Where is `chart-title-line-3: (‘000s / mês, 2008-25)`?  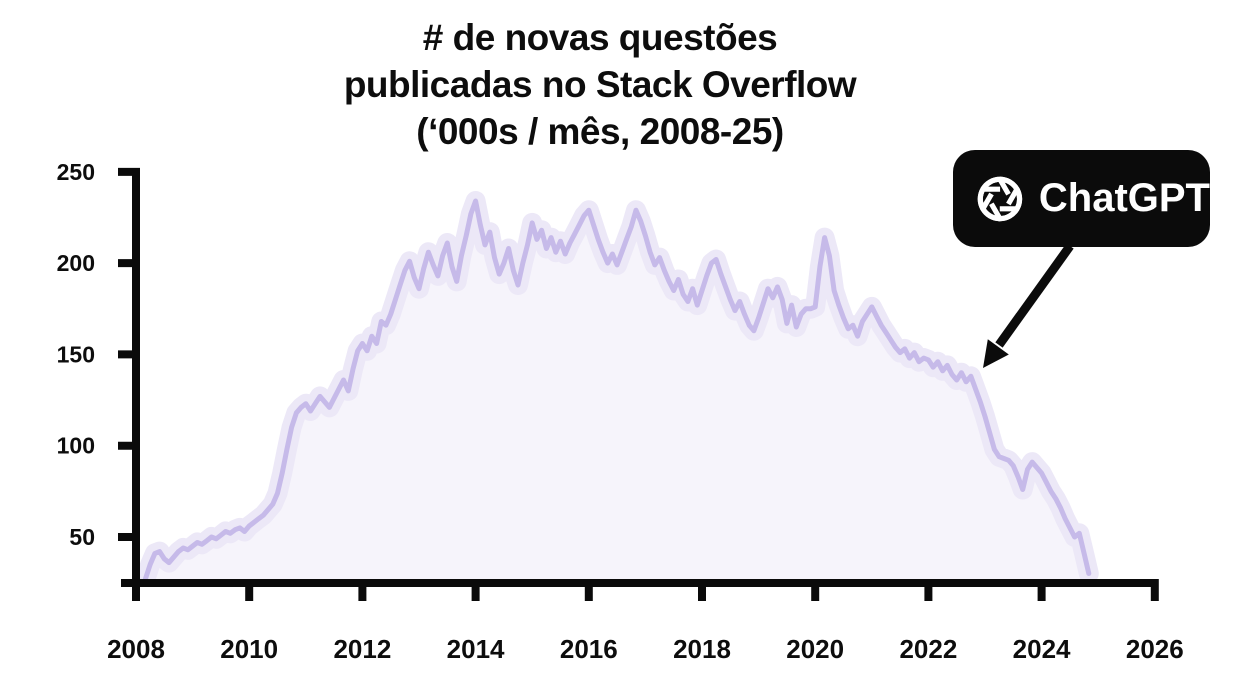 chart-title-line-3: (‘000s / mês, 2008-25) is located at coordinates (600, 131).